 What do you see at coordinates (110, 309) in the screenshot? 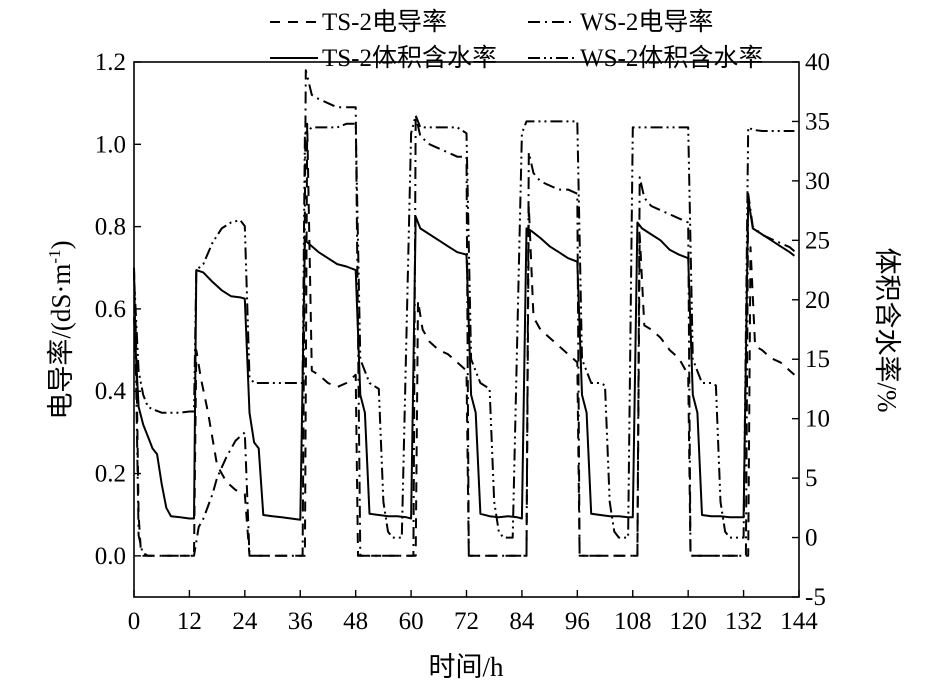
I see `y-left-tick-label: 0.6` at bounding box center [110, 309].